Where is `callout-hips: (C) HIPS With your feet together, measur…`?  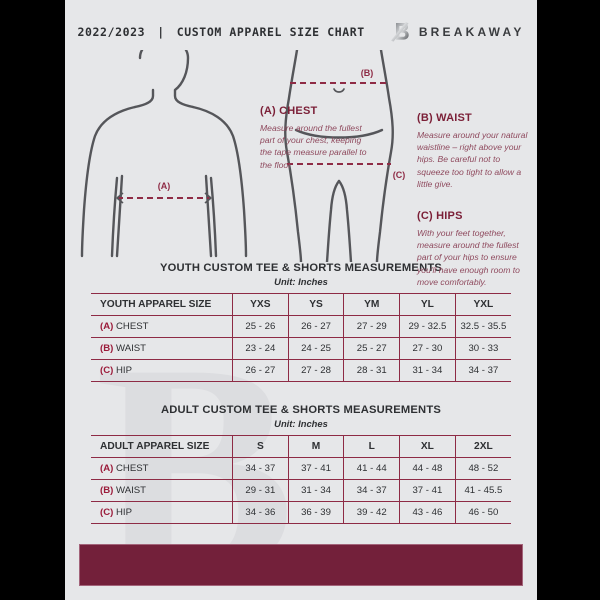 callout-hips: (C) HIPS With your feet together, measur… is located at coordinates (473, 249).